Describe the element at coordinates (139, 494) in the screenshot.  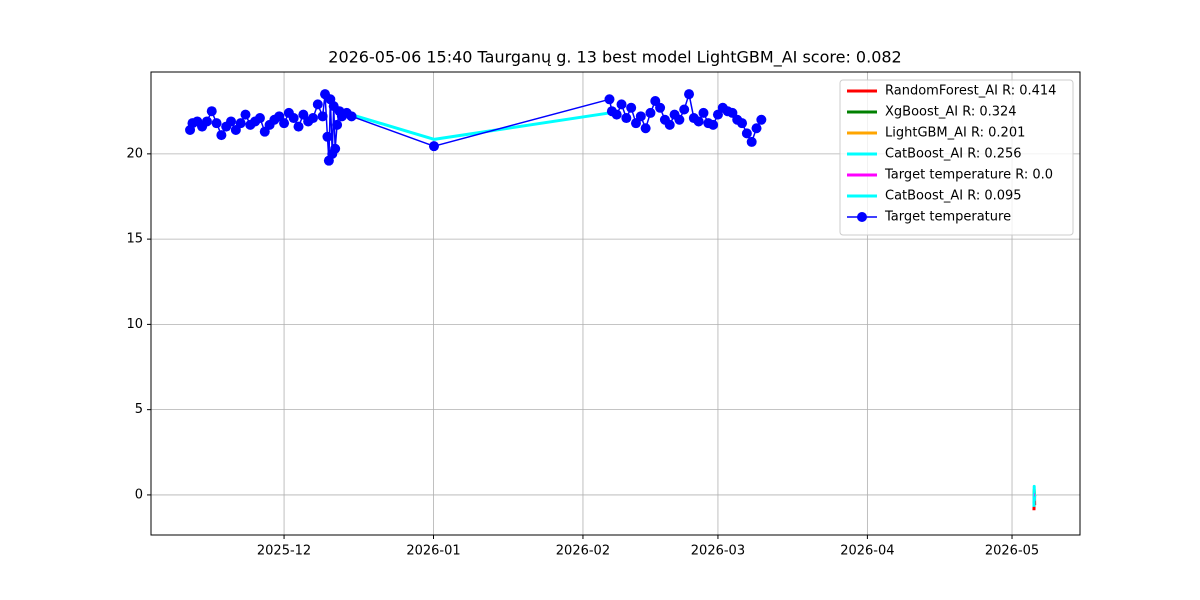
I see `y-tick-label: 0` at that location.